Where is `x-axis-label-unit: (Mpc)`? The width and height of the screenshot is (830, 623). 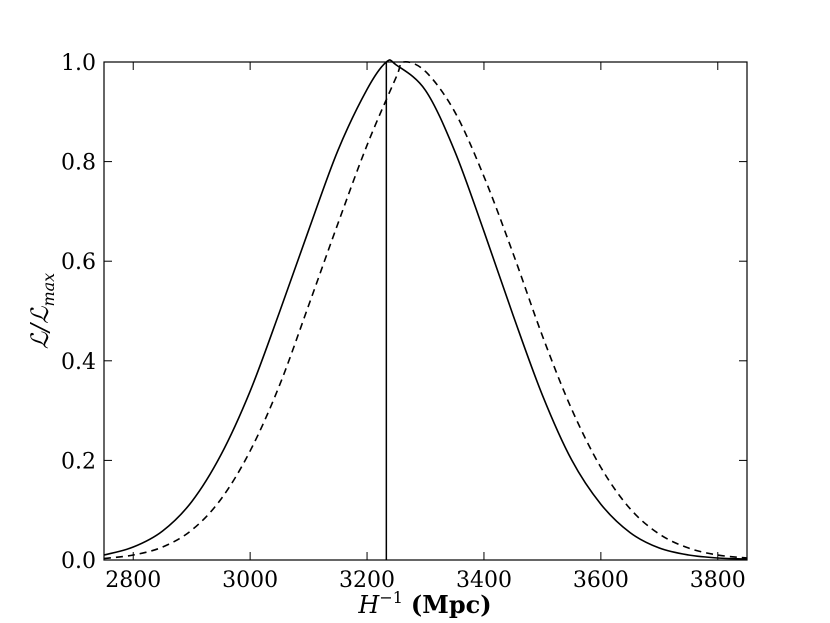 x-axis-label-unit: (Mpc) is located at coordinates (451, 604).